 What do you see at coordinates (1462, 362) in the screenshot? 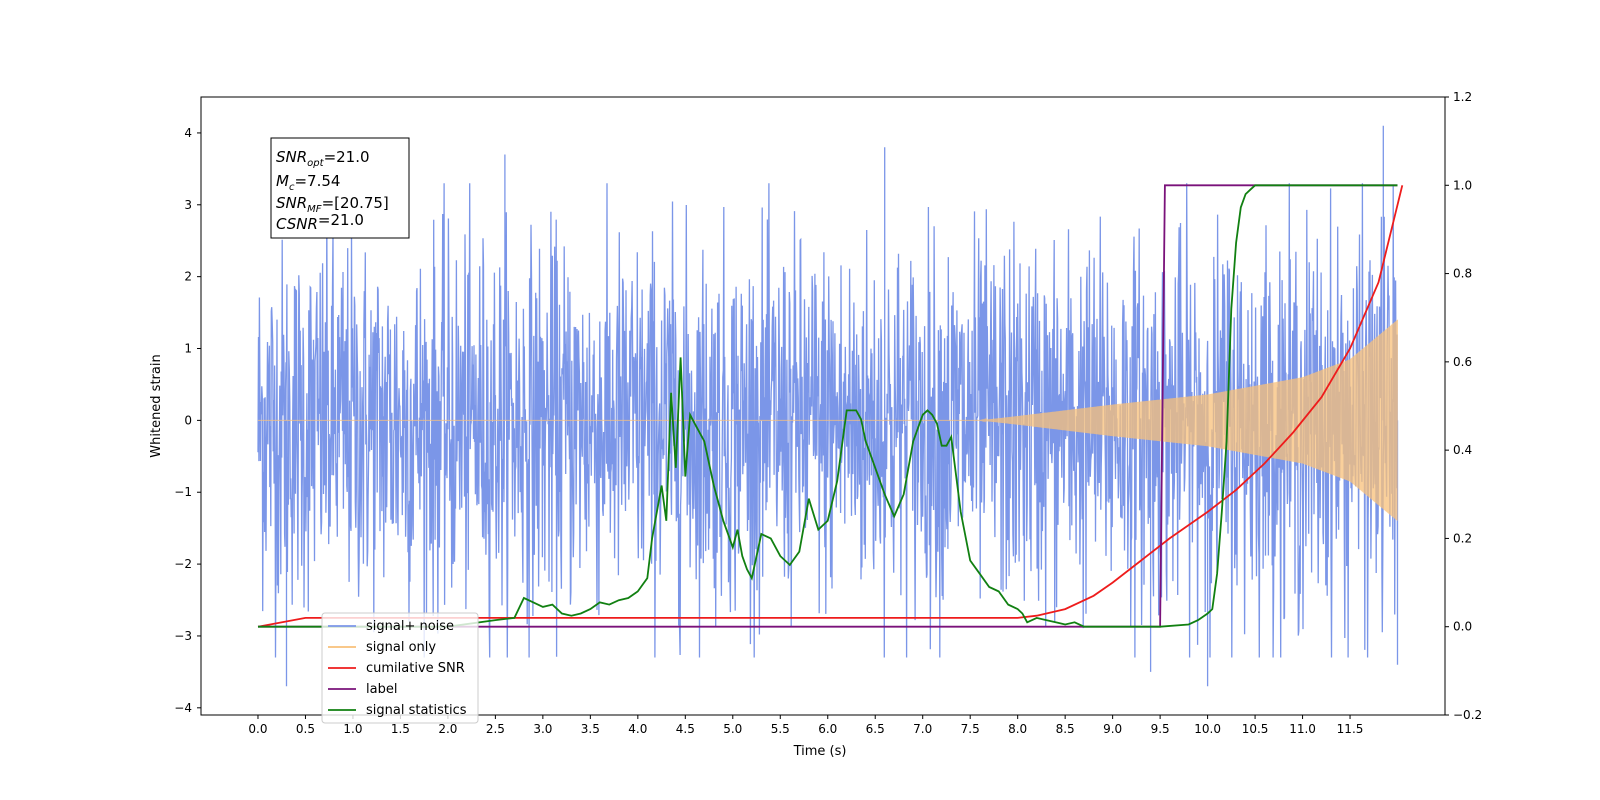
I see `y2-tick-label: 0.6` at bounding box center [1462, 362].